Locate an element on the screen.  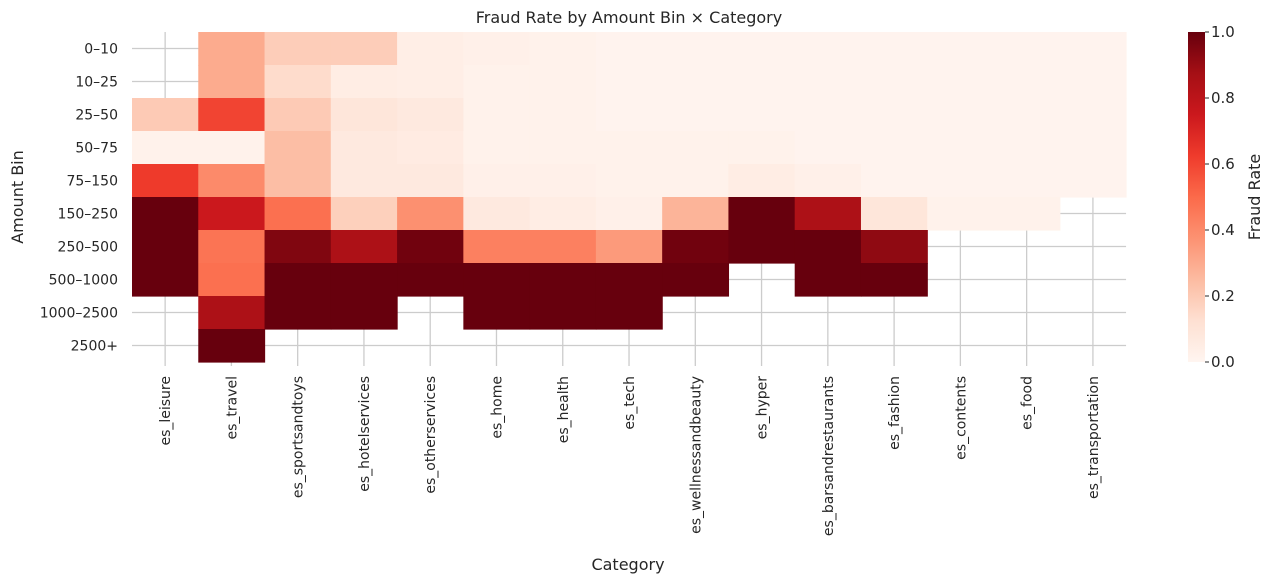
colorbar-label: Fraud Rate is located at coordinates (1254, 197).